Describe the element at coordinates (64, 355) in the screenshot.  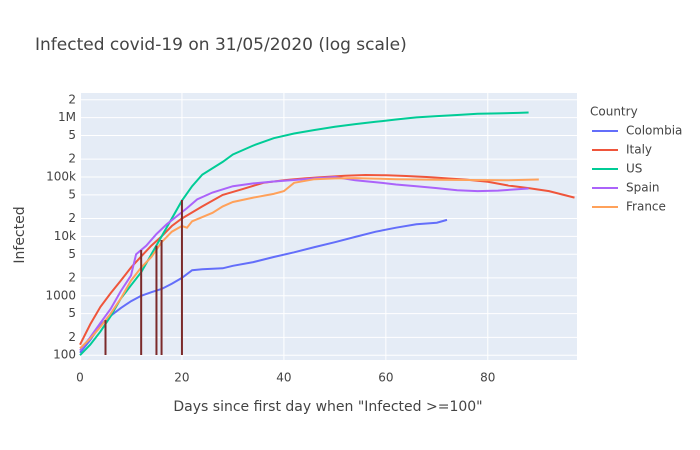
I see `y-tick-label: 100` at that location.